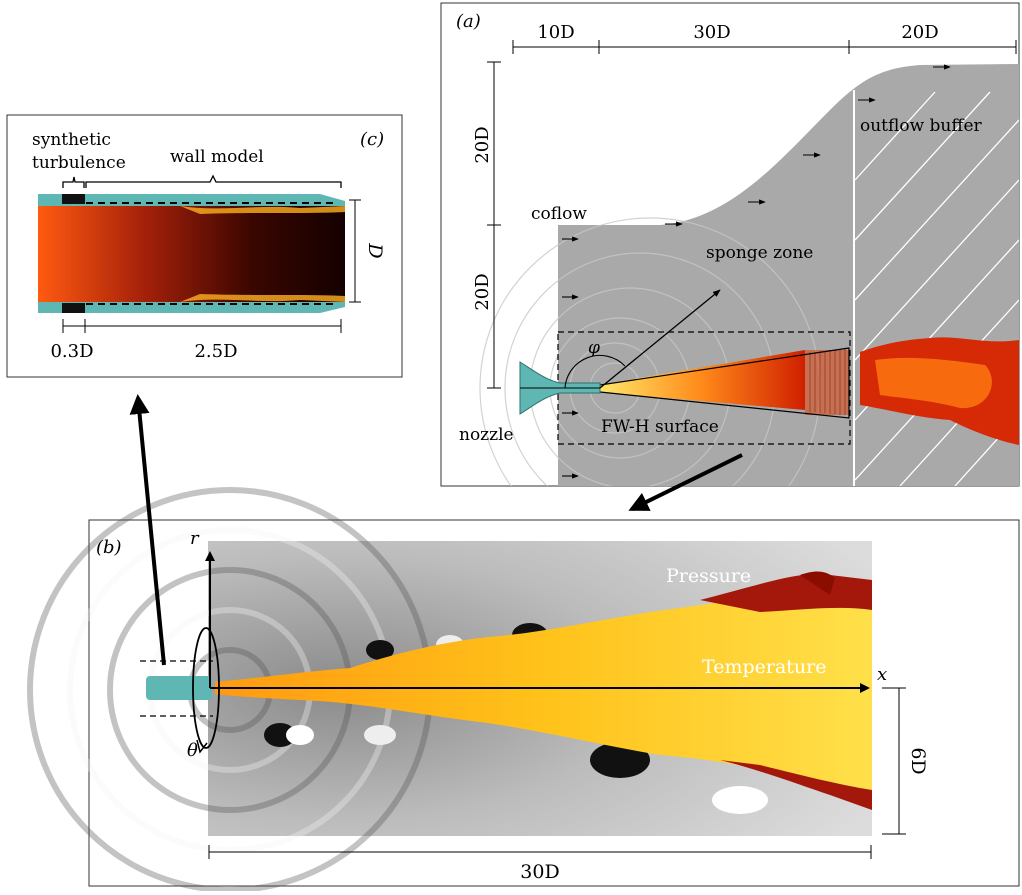 The height and width of the screenshot is (895, 1022). Describe the element at coordinates (213, 181) in the screenshot. I see `brace-wall-model` at that location.